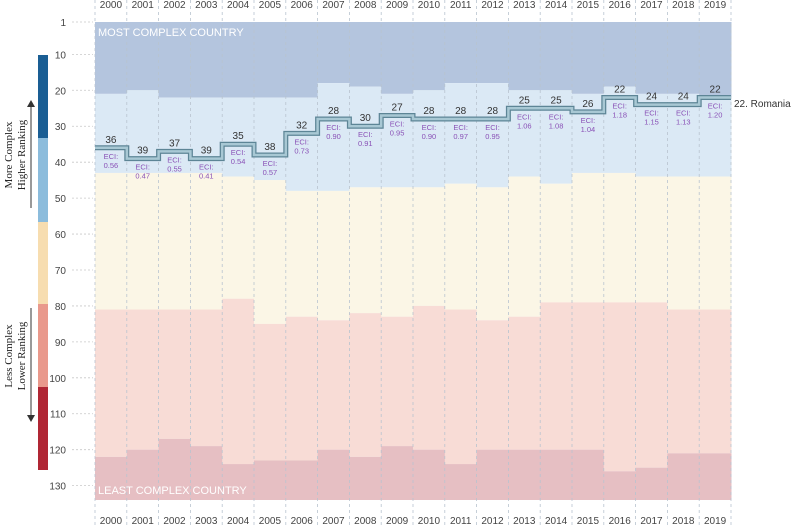 The image size is (800, 525). Describe the element at coordinates (31, 418) in the screenshot. I see `arrow-down-head` at that location.